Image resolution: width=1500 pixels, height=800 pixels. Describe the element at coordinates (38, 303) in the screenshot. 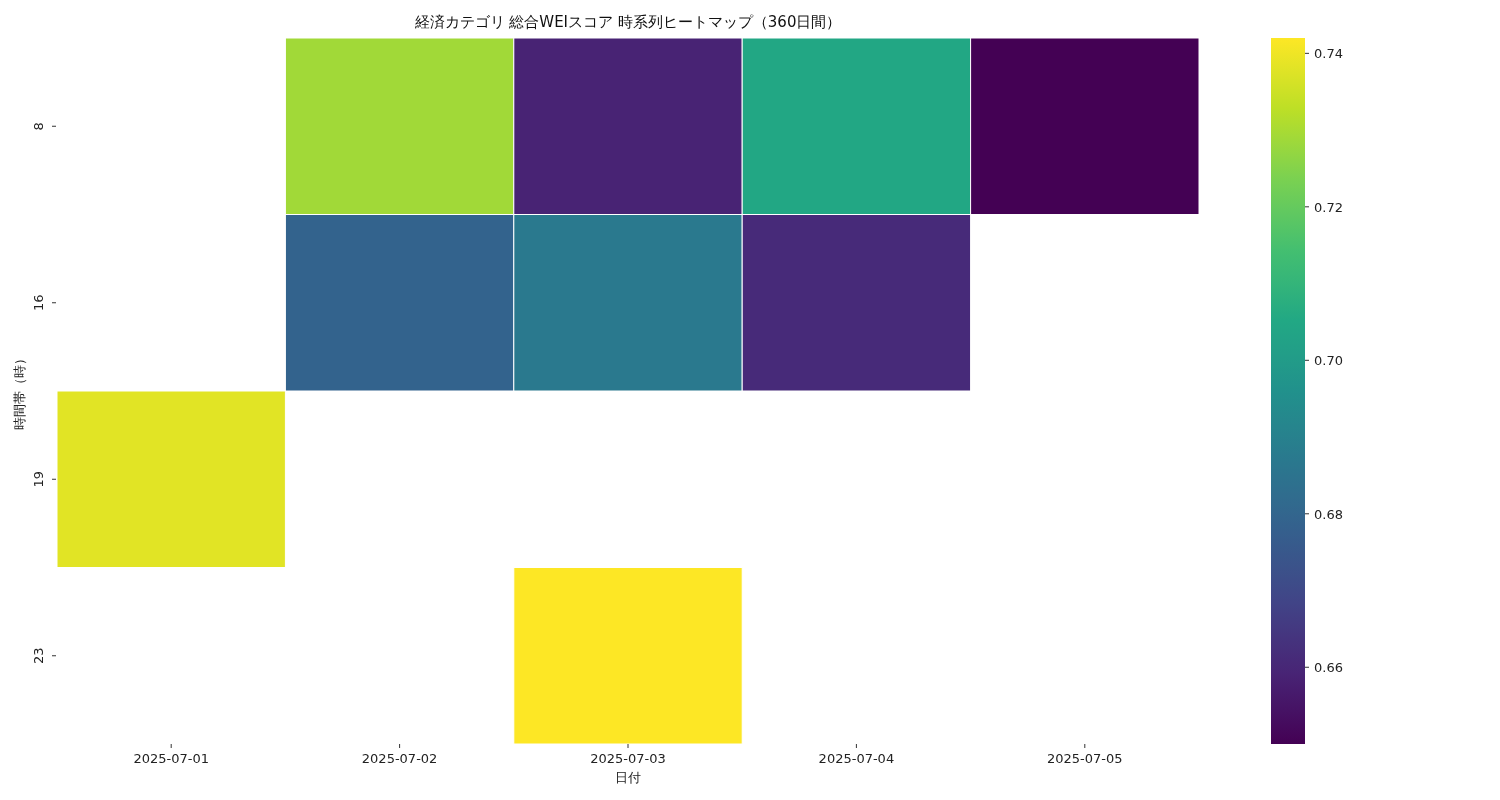

I see `y-tick-label: 16` at that location.